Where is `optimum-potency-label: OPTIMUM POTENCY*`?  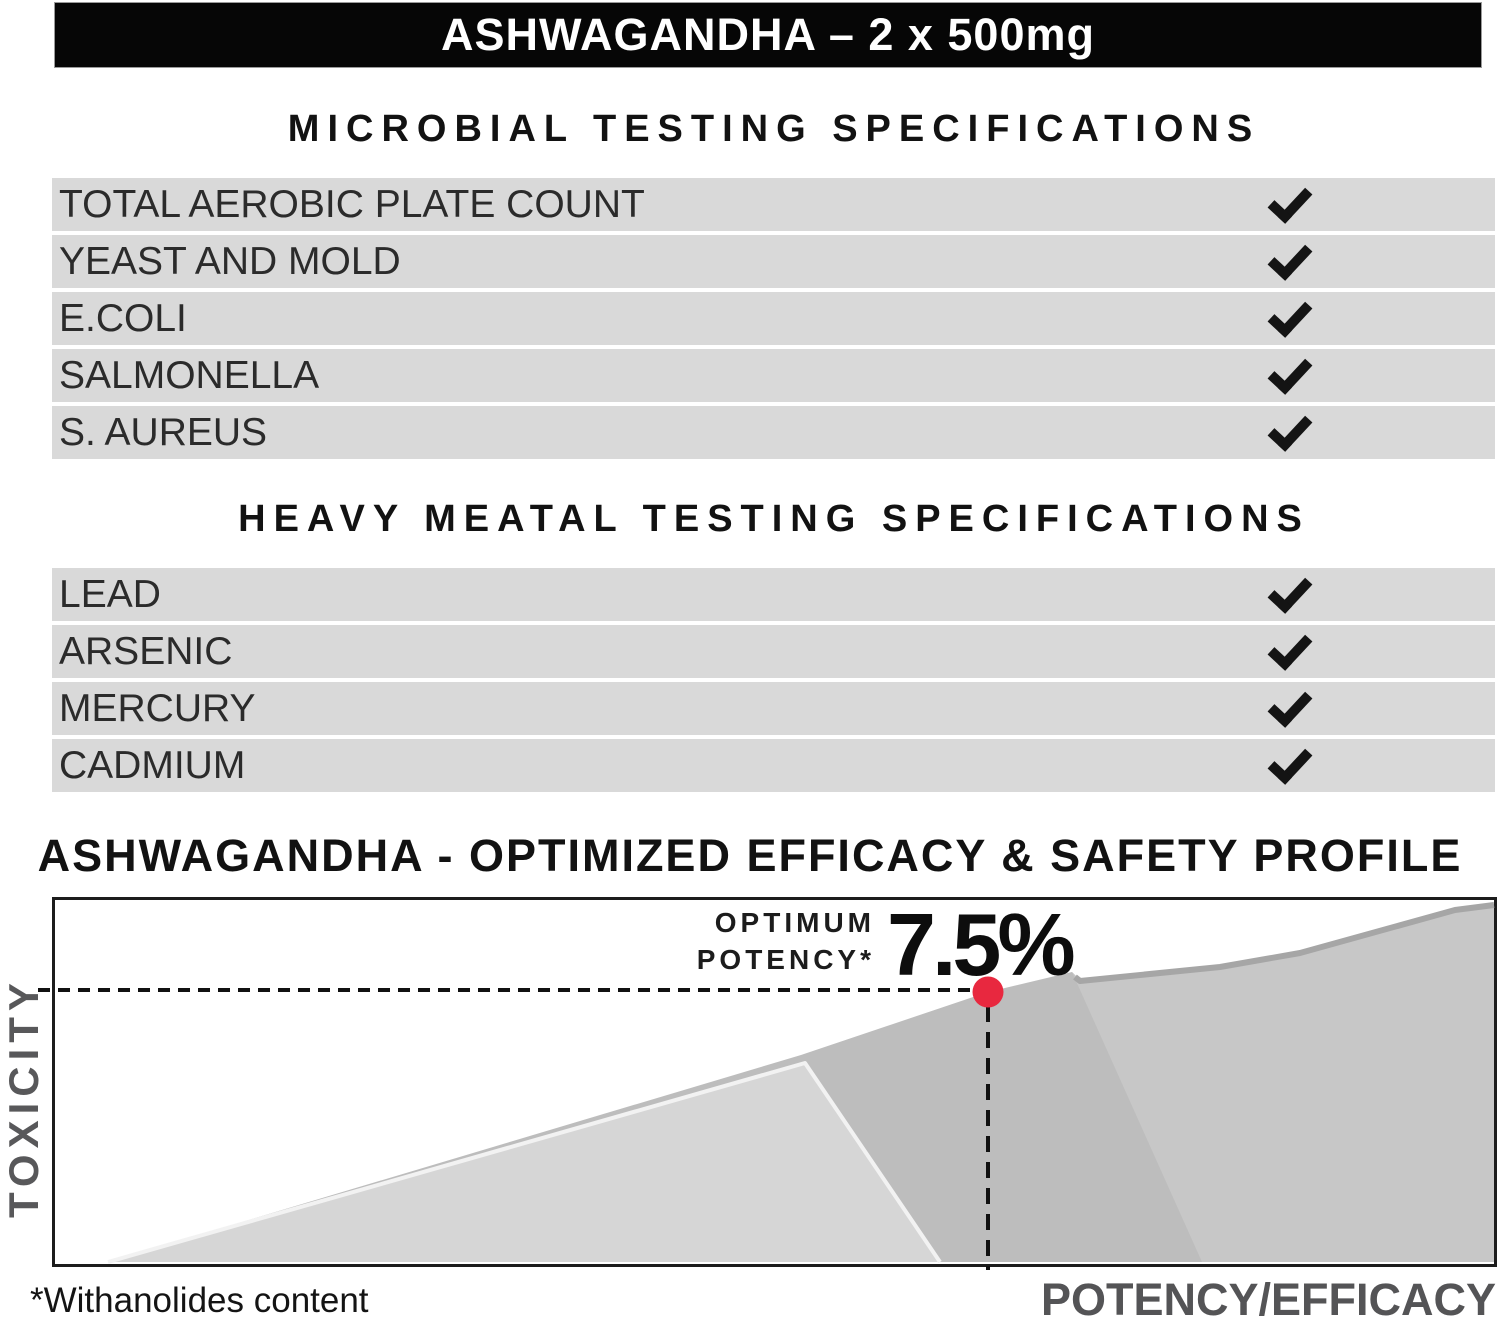
optimum-potency-label: OPTIMUM POTENCY* is located at coordinates (750, 942).